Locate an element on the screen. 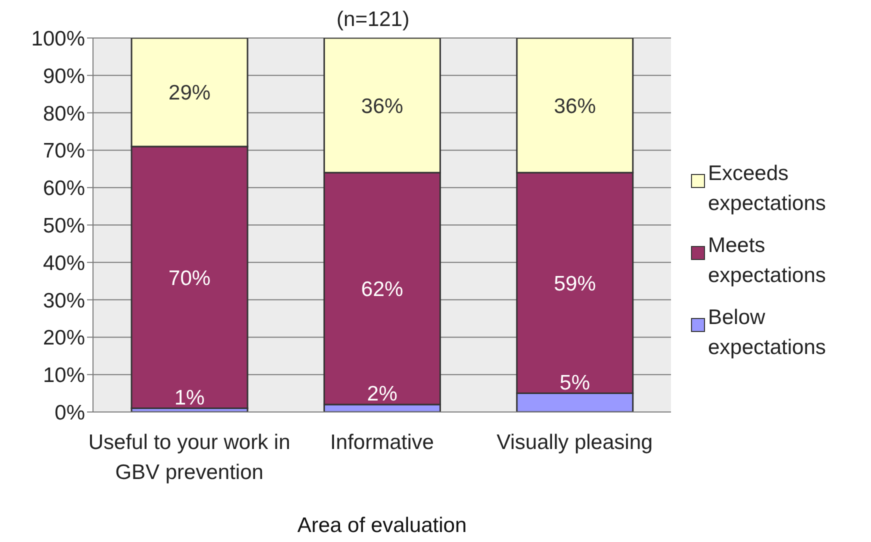 This screenshot has width=871, height=542. data-label: 70% is located at coordinates (189, 278).